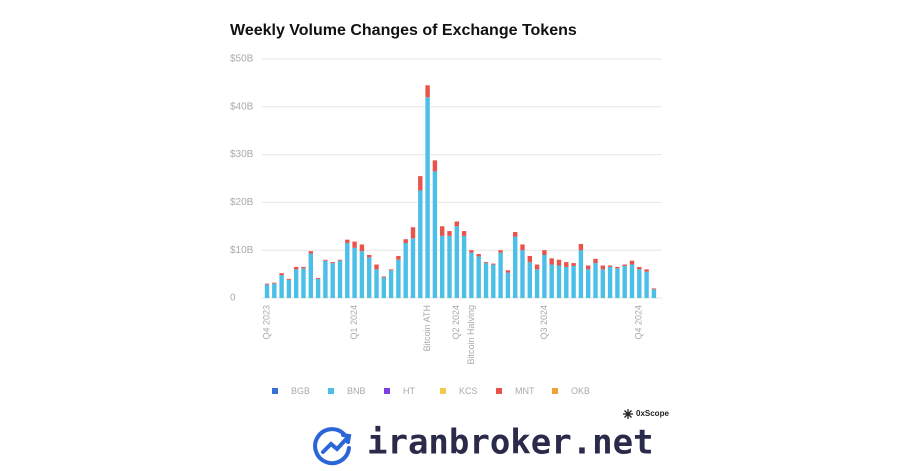 The width and height of the screenshot is (900, 471). Describe the element at coordinates (427, 328) in the screenshot. I see `x-tick-label: Bitcoin ATH` at that location.